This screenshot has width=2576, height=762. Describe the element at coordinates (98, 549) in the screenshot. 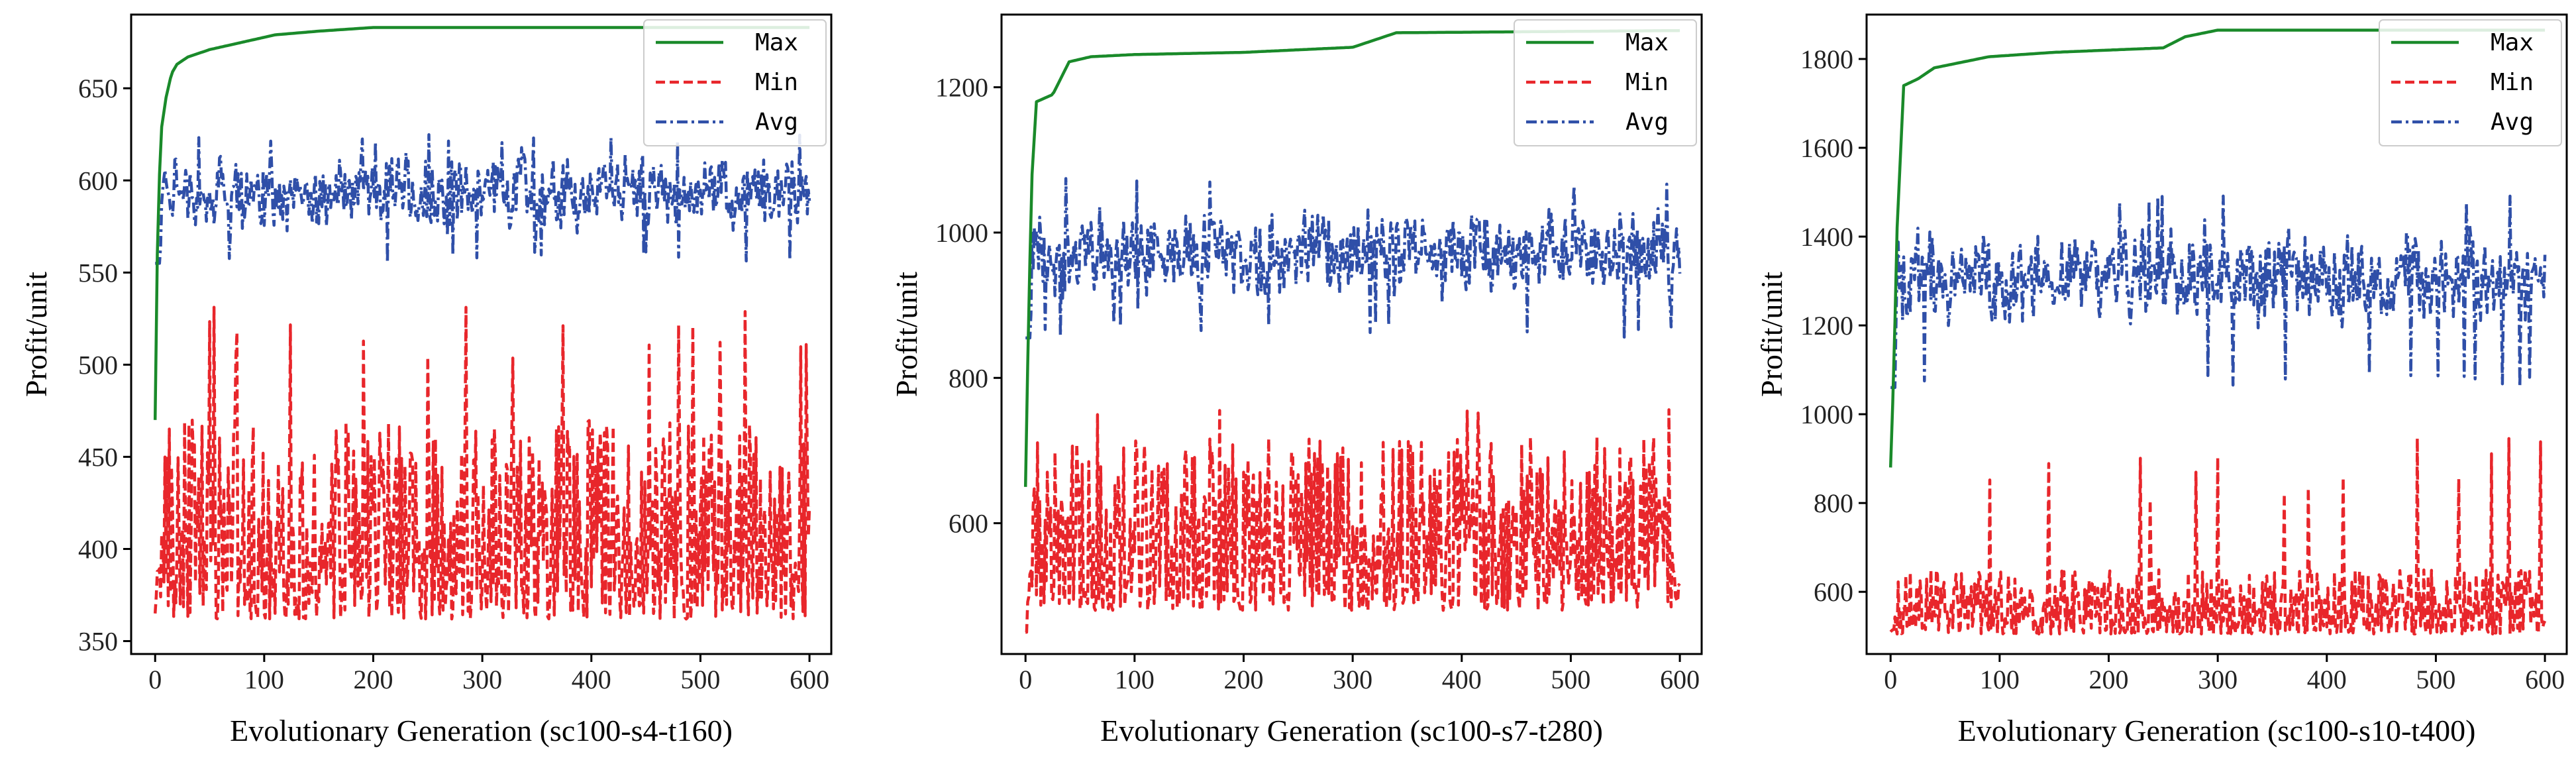

I see `y-tick-label: 400` at that location.